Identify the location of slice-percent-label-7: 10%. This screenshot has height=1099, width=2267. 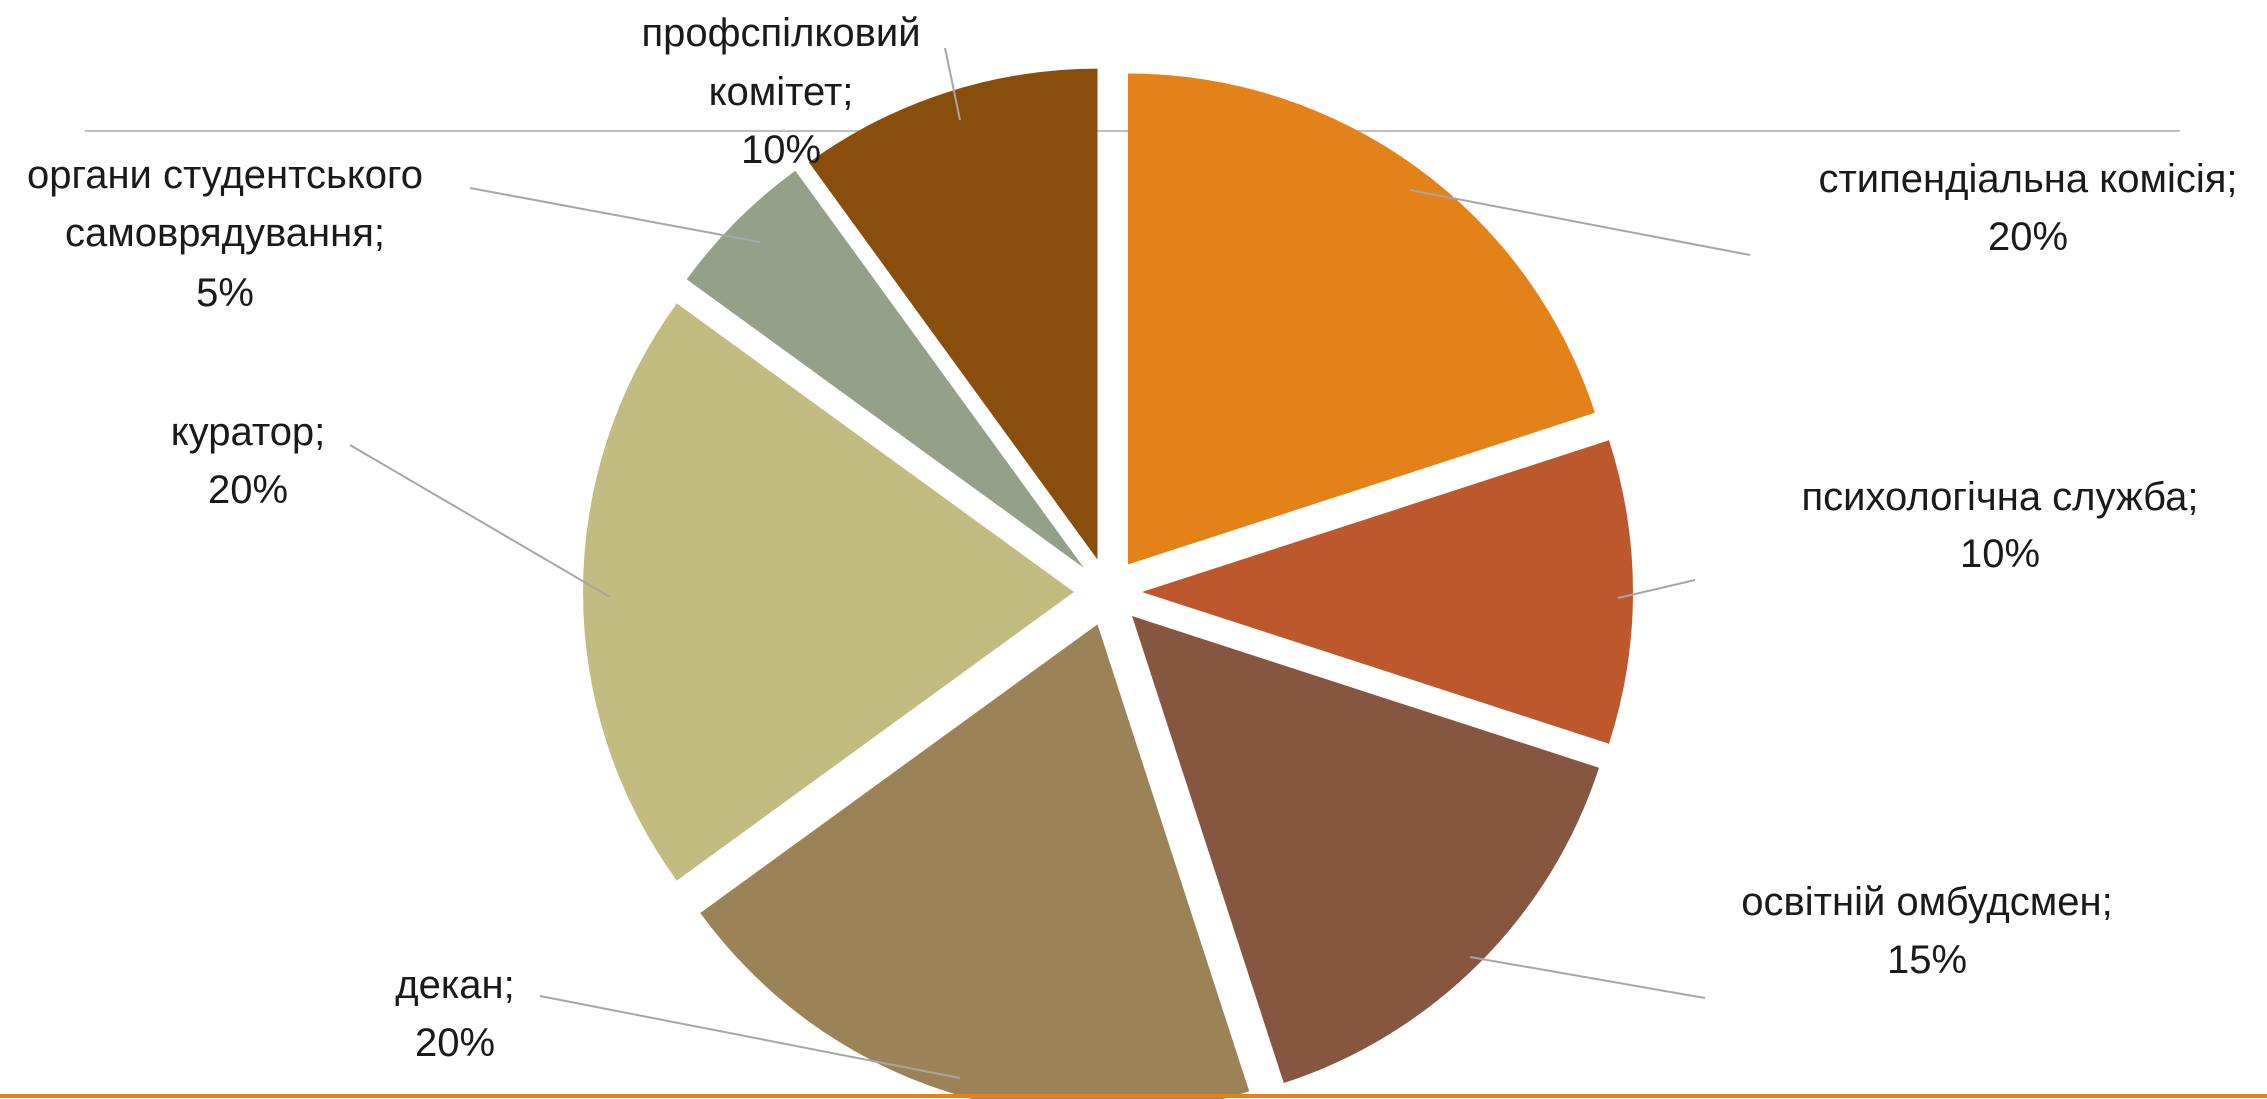
(781, 150).